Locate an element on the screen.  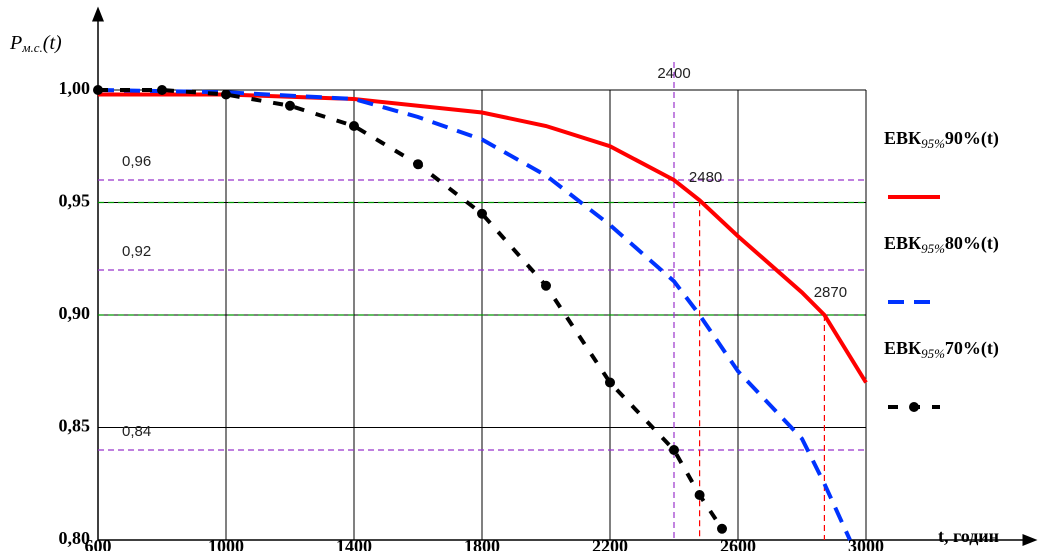
legend-text: 80%(t) is located at coordinates (972, 243).